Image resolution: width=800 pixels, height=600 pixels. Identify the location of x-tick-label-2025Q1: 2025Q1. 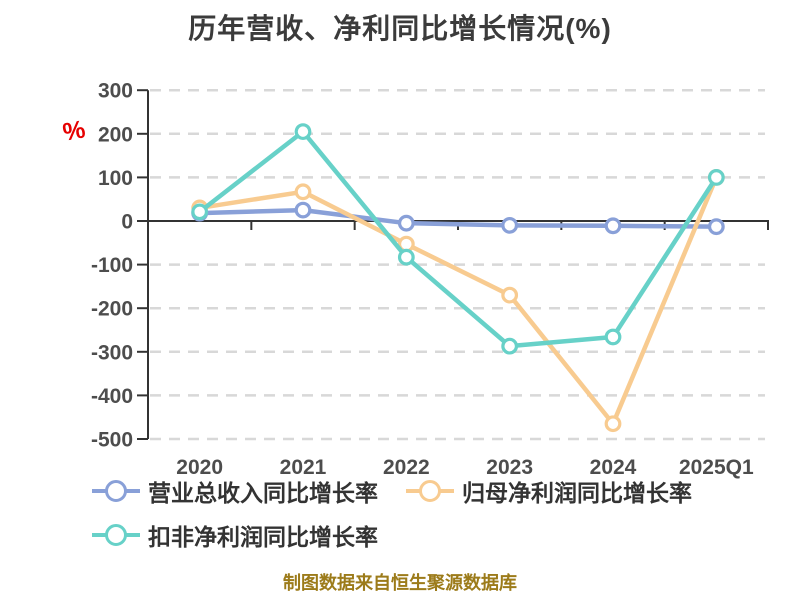
(716, 467).